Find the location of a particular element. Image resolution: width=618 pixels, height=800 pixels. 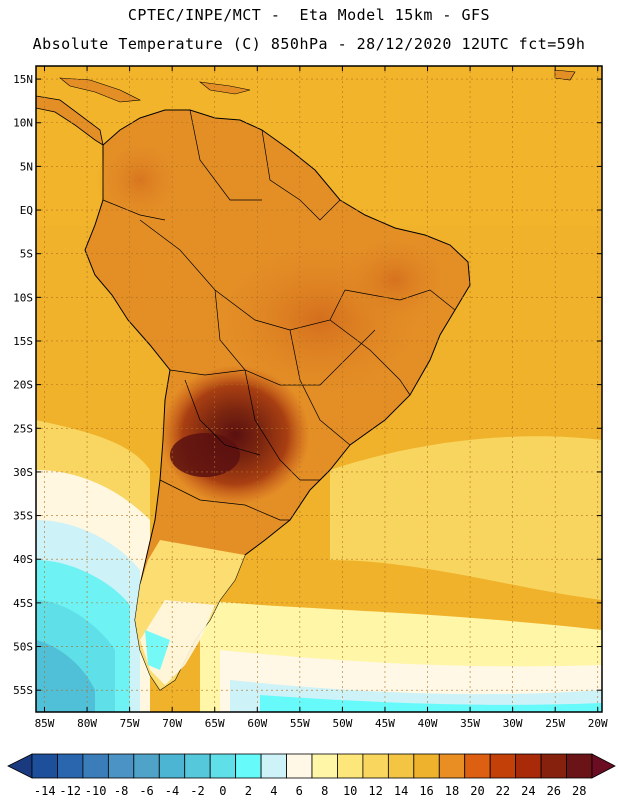

colorbar-label: 6 is located at coordinates (299, 791).